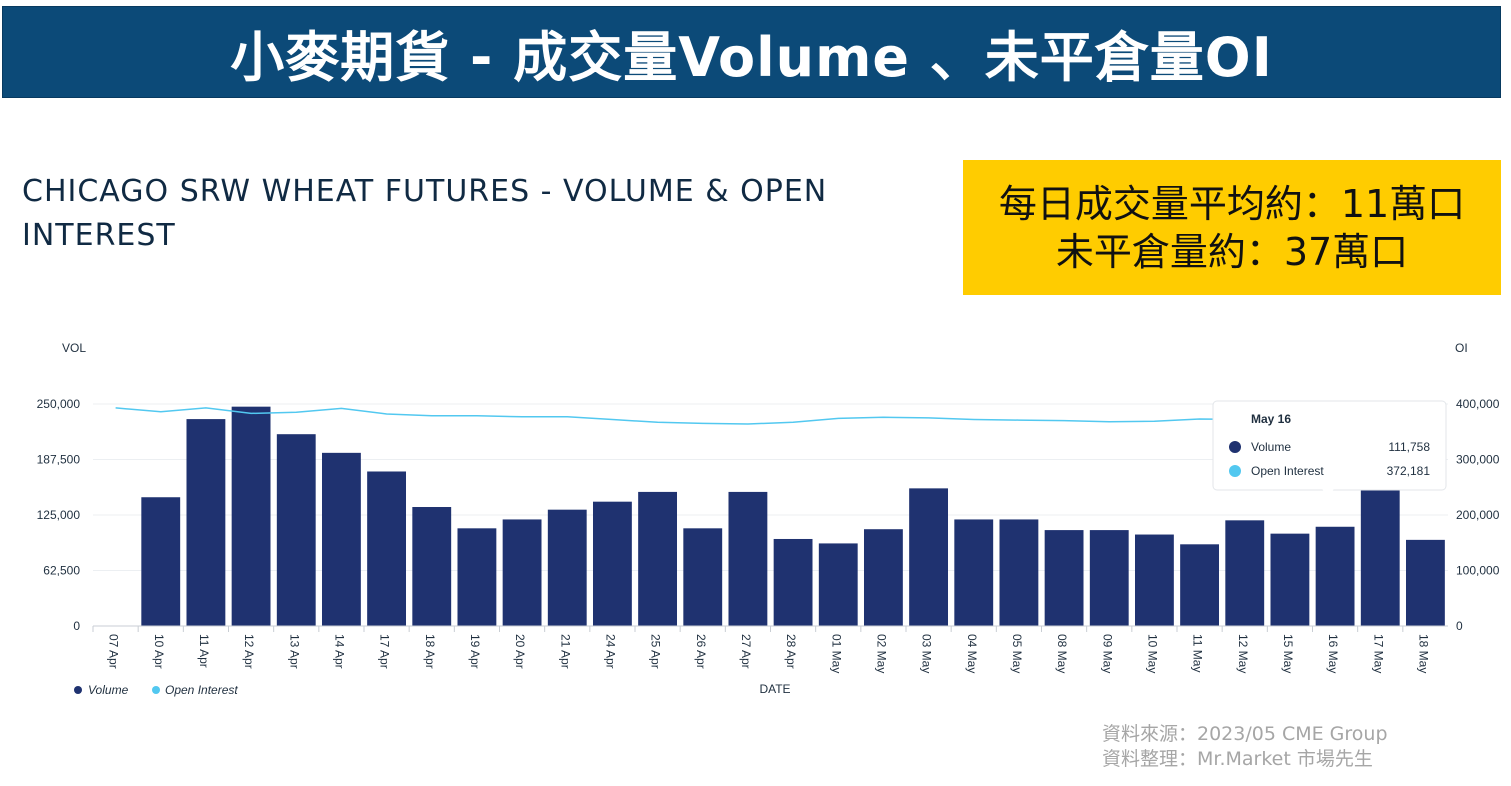 This screenshot has width=1511, height=786. Describe the element at coordinates (1152, 653) in the screenshot. I see `x-tick-label: 10 May` at that location.